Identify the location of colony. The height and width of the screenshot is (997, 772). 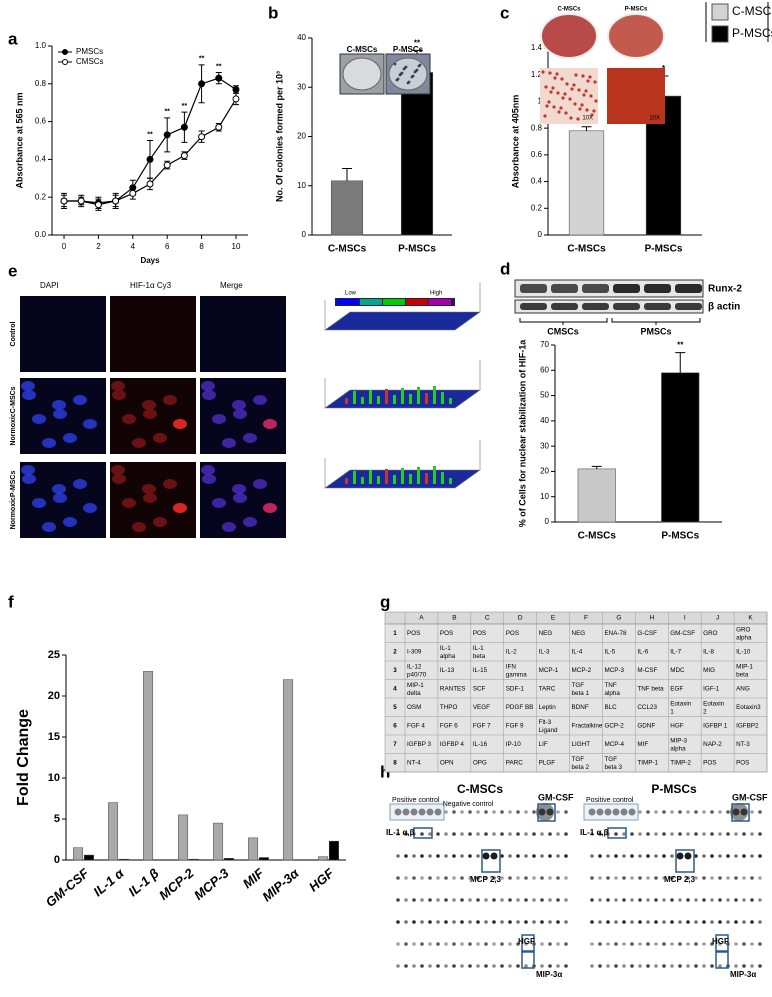
(419, 66).